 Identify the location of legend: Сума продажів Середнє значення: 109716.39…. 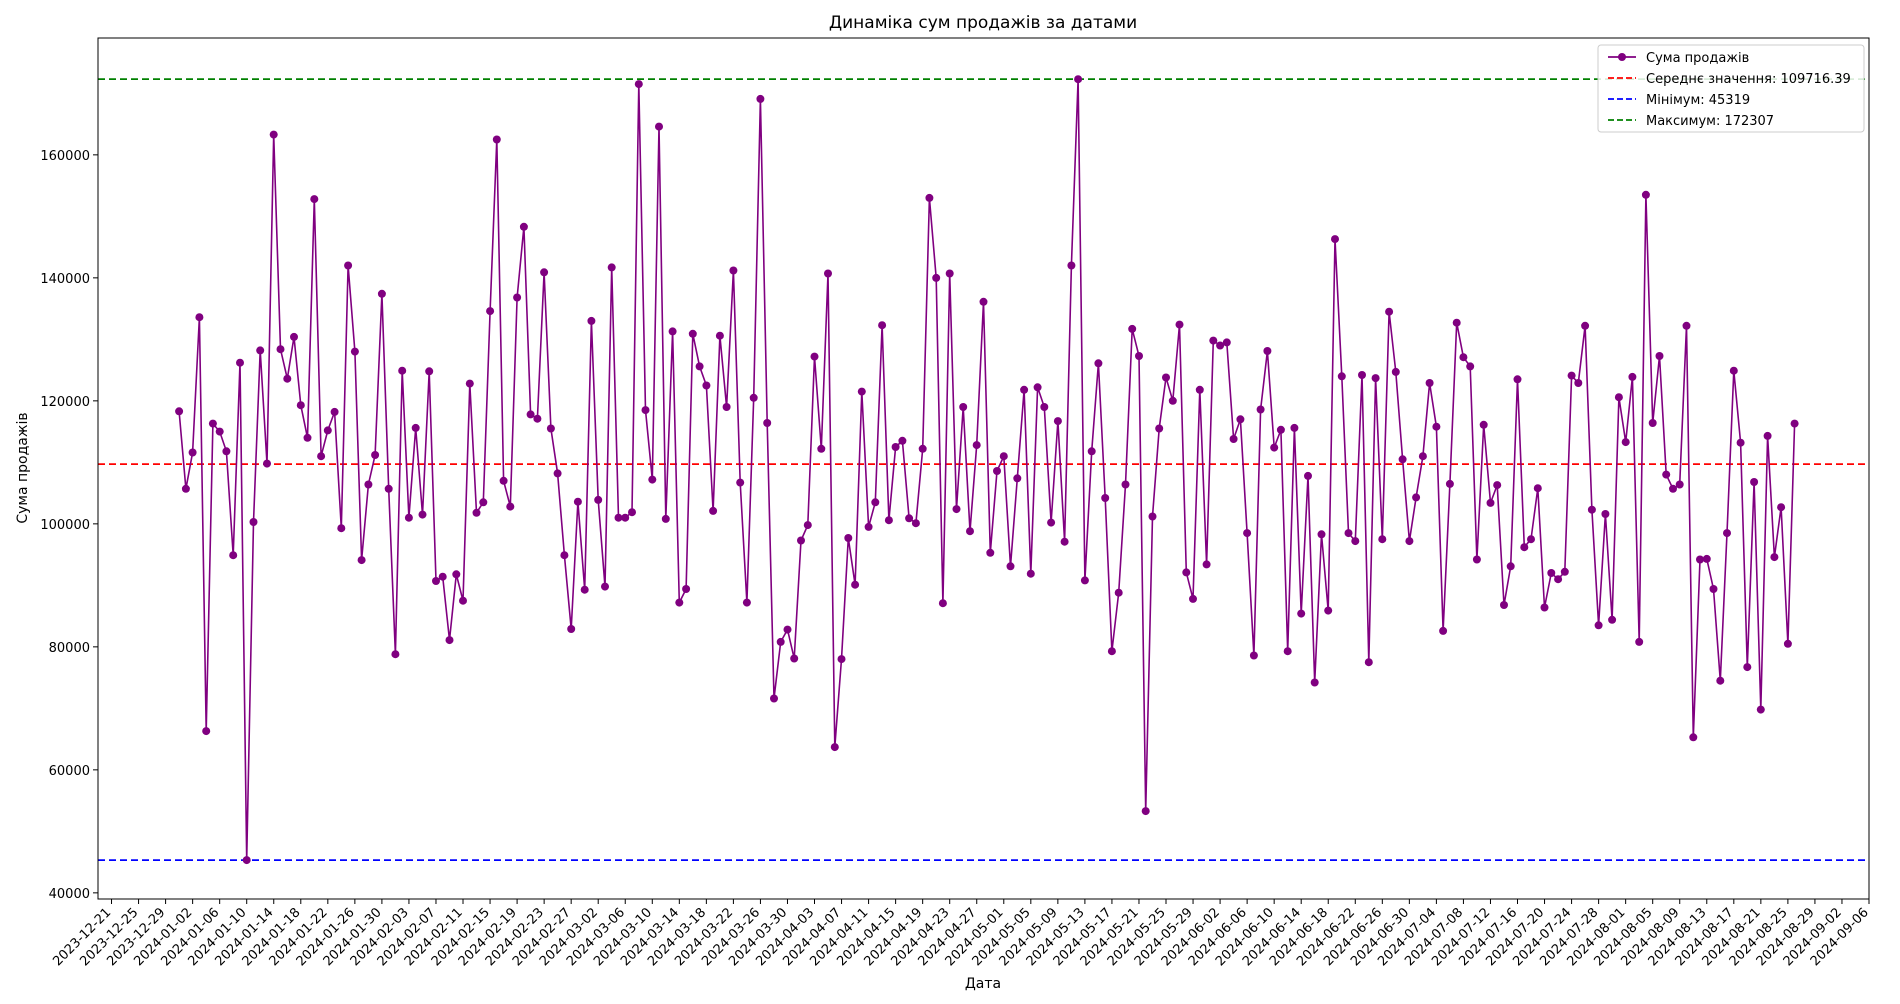
(1731, 88).